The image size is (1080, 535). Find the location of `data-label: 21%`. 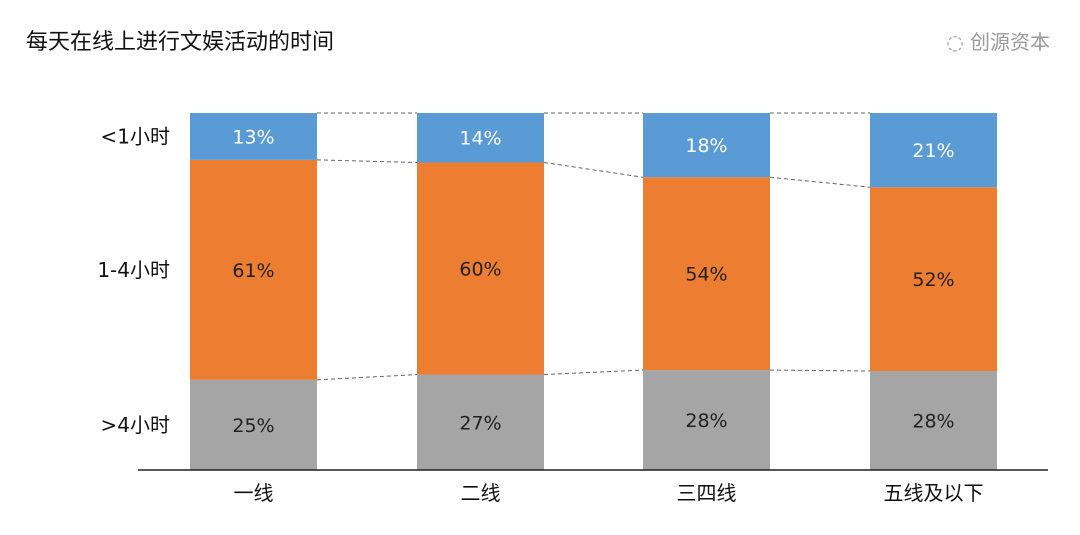

data-label: 21% is located at coordinates (933, 151).